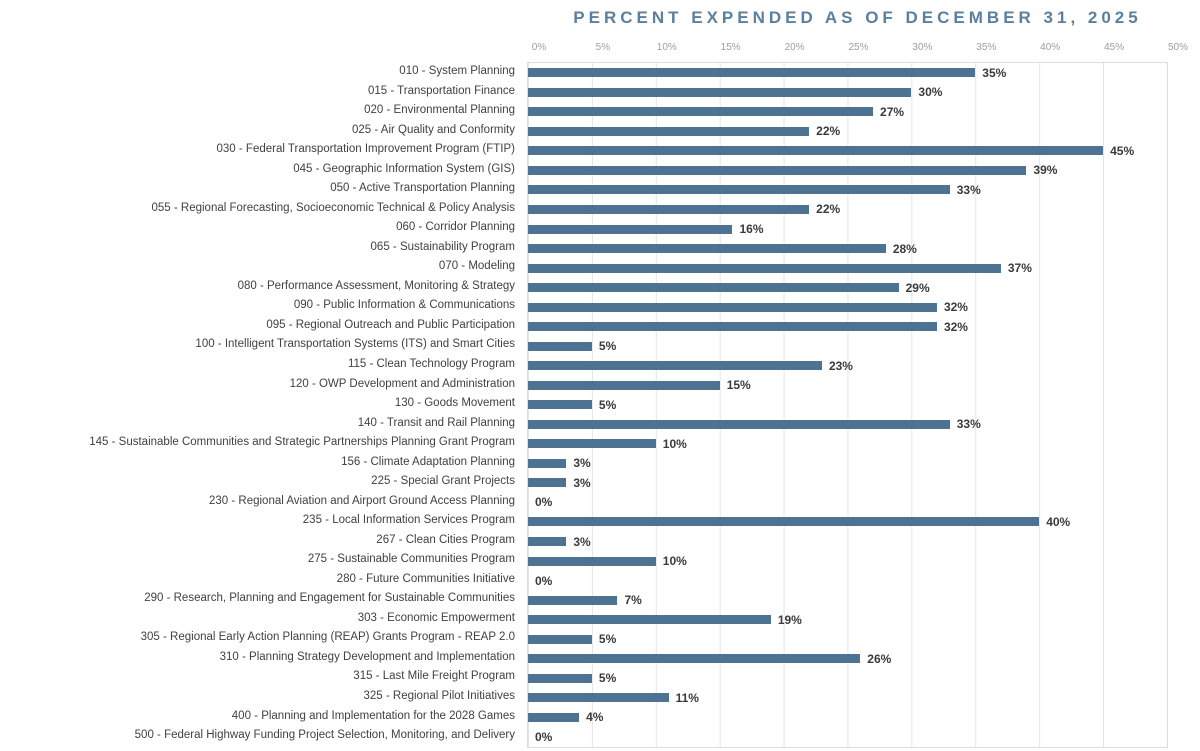 This screenshot has height=751, width=1200. What do you see at coordinates (794, 47) in the screenshot?
I see `x-axis-tick-label: 20%` at bounding box center [794, 47].